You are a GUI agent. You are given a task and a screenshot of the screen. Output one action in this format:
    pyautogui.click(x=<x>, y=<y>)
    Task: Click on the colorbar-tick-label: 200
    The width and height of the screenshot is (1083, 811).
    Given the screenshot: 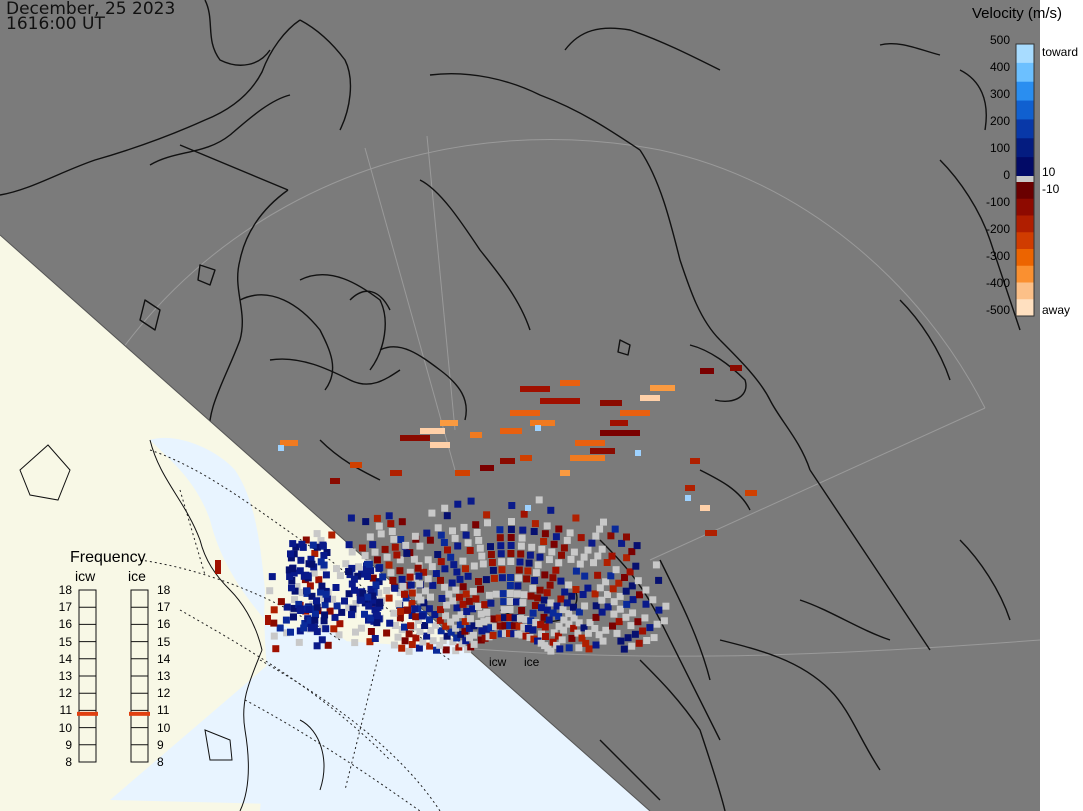 What is the action you would take?
    pyautogui.click(x=999, y=121)
    